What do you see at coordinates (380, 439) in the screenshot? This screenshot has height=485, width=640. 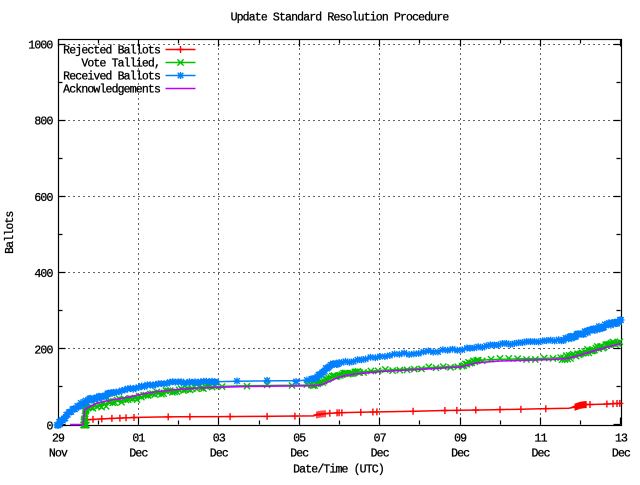 I see `svg-text: 07` at bounding box center [380, 439].